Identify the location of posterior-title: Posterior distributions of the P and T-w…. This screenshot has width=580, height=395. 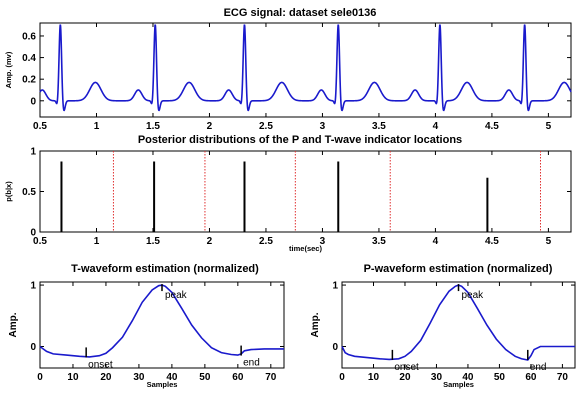
(300, 140).